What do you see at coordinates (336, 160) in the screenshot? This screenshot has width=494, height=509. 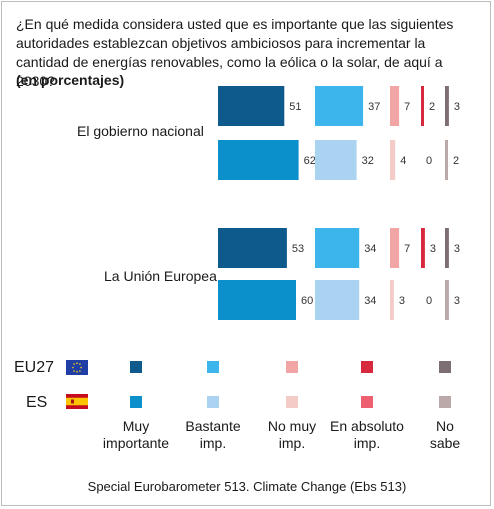 I see `bar-es-national-bastante` at bounding box center [336, 160].